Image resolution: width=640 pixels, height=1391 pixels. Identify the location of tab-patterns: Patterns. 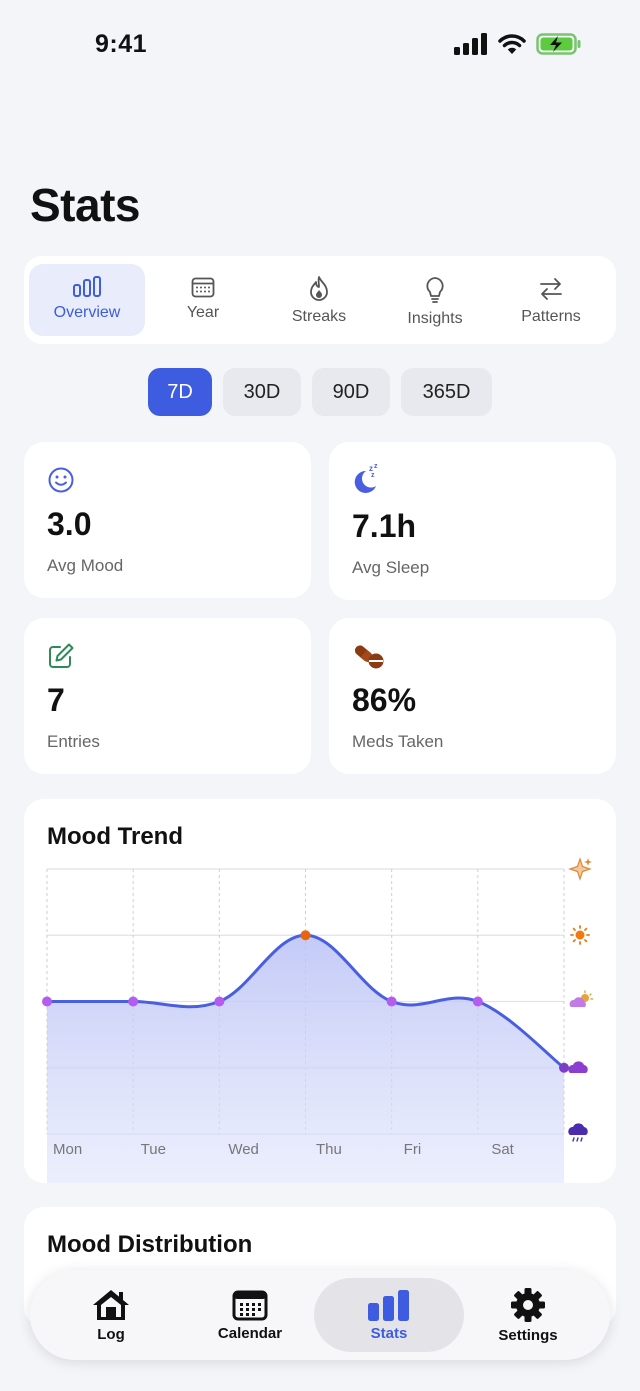
(551, 300).